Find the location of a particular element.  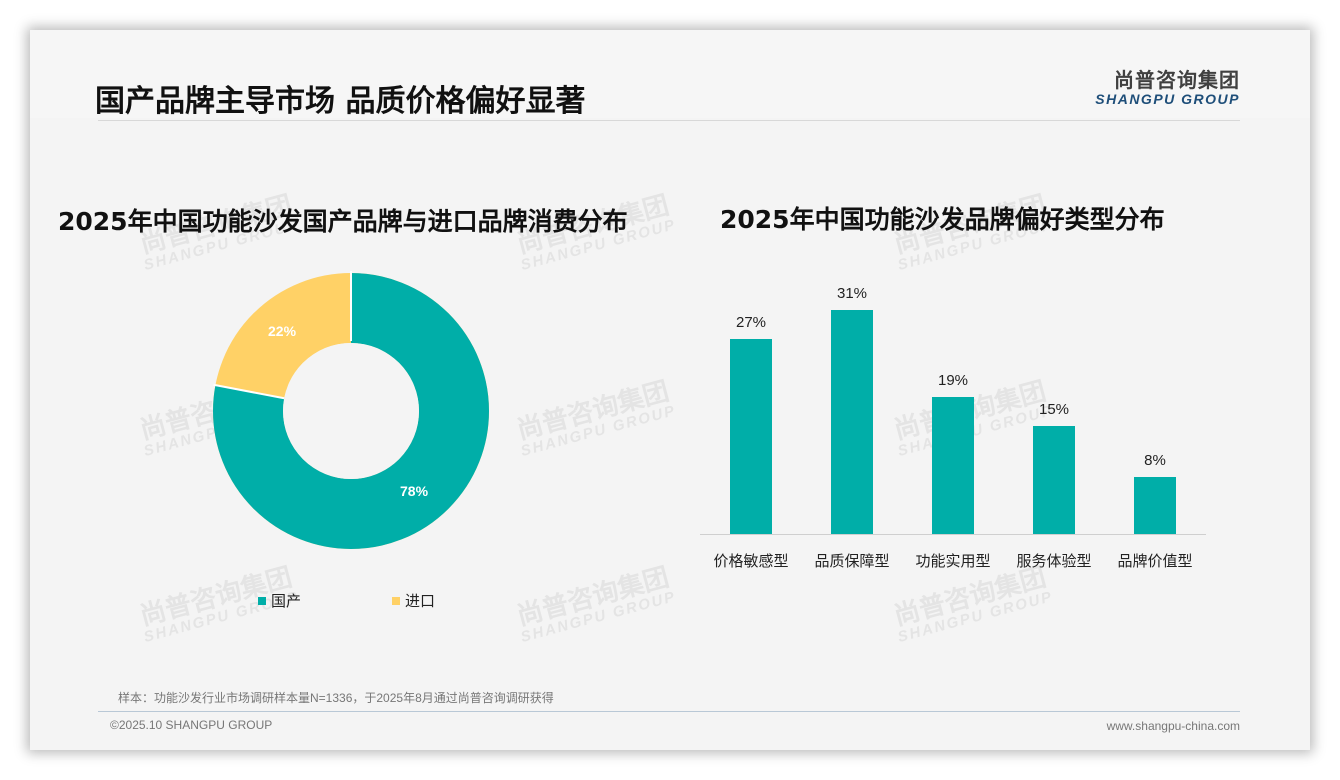

footer-divider is located at coordinates (669, 711).